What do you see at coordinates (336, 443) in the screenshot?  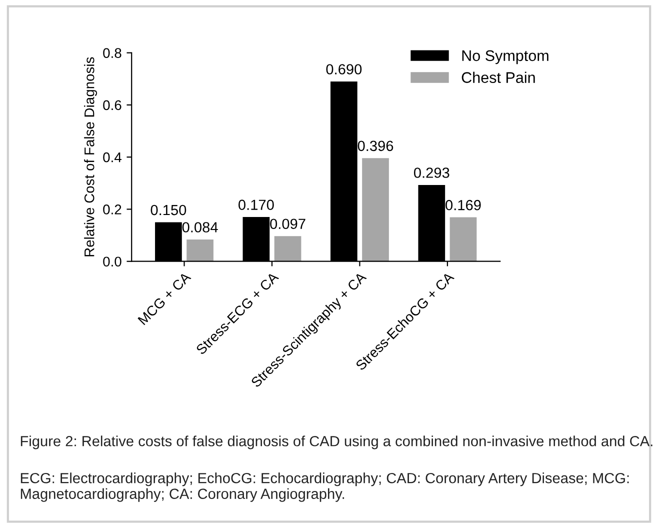 I see `caption: Figure 2: Relative costs of false diagnosis of CAD using a combined non-invasive method and CA.` at bounding box center [336, 443].